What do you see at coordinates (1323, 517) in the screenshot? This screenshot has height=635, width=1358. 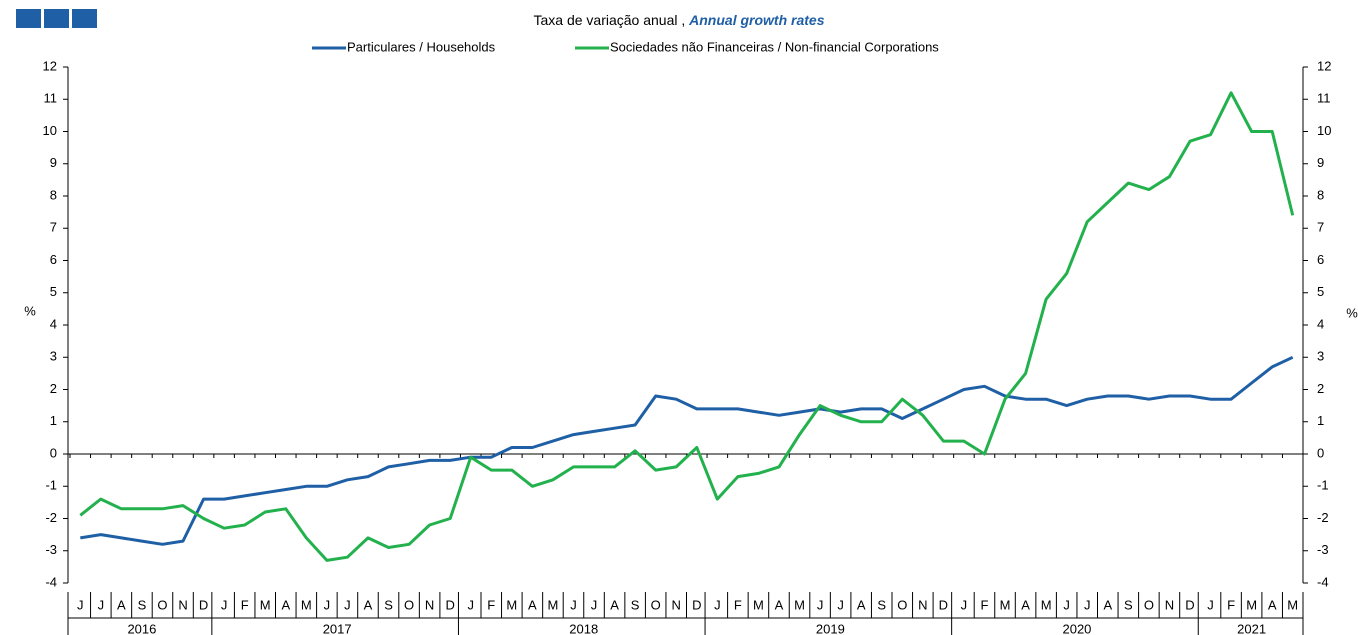 I see `y2-tick-label: -2` at bounding box center [1323, 517].